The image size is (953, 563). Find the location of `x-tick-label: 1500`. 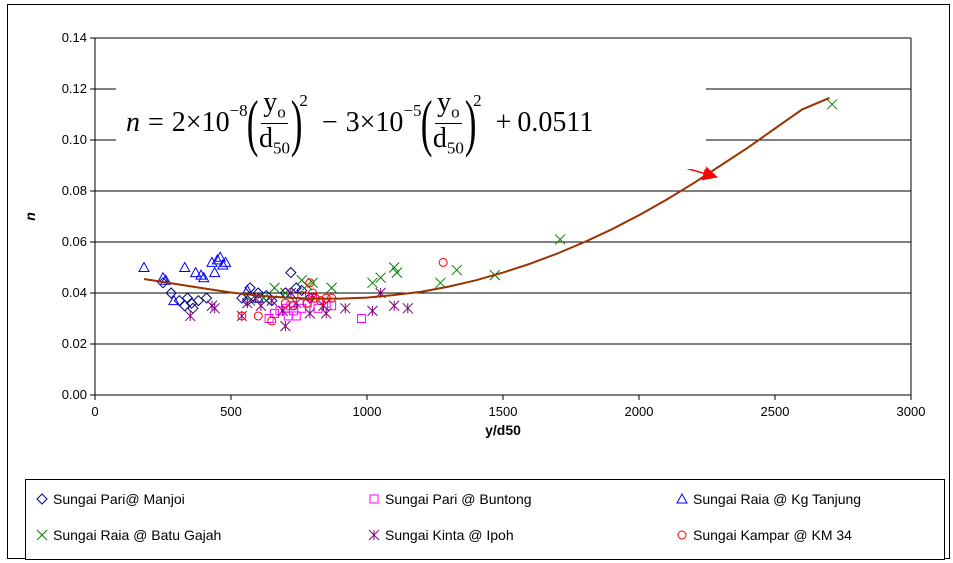

x-tick-label: 1500 is located at coordinates (503, 411).